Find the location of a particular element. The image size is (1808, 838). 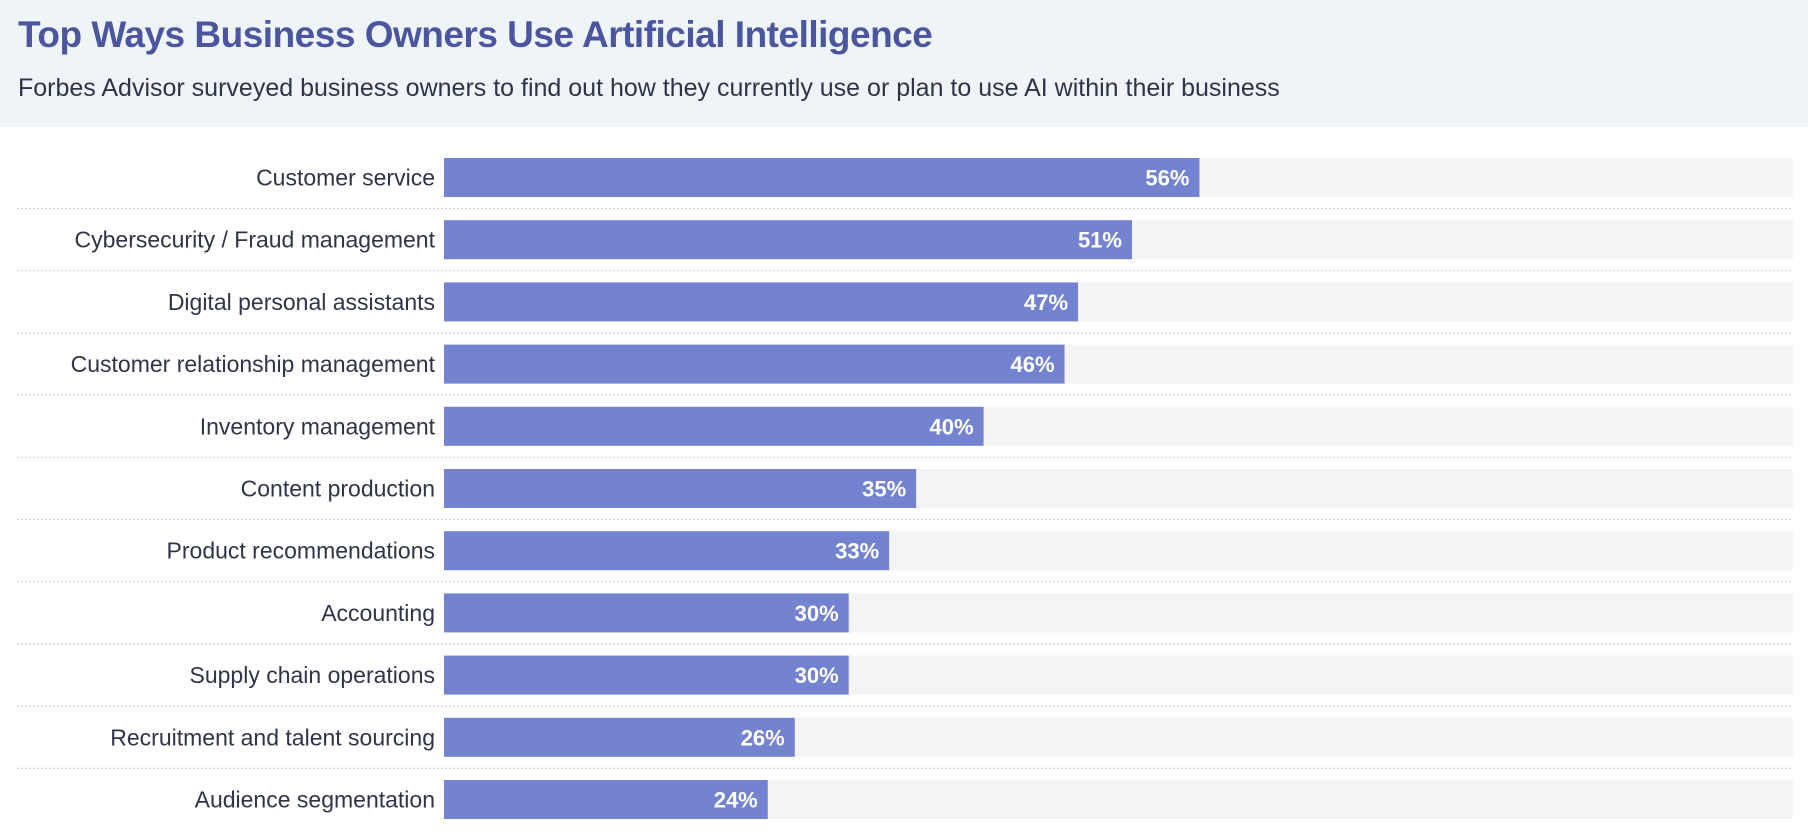

value-label: 35% is located at coordinates (884, 489).